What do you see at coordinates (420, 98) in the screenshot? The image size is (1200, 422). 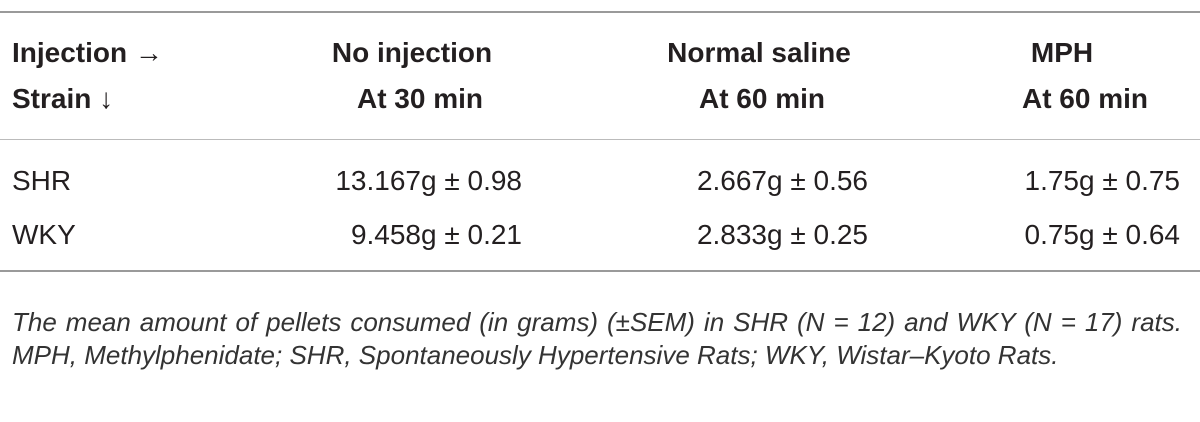 I see `header-cell: At 30 min` at bounding box center [420, 98].